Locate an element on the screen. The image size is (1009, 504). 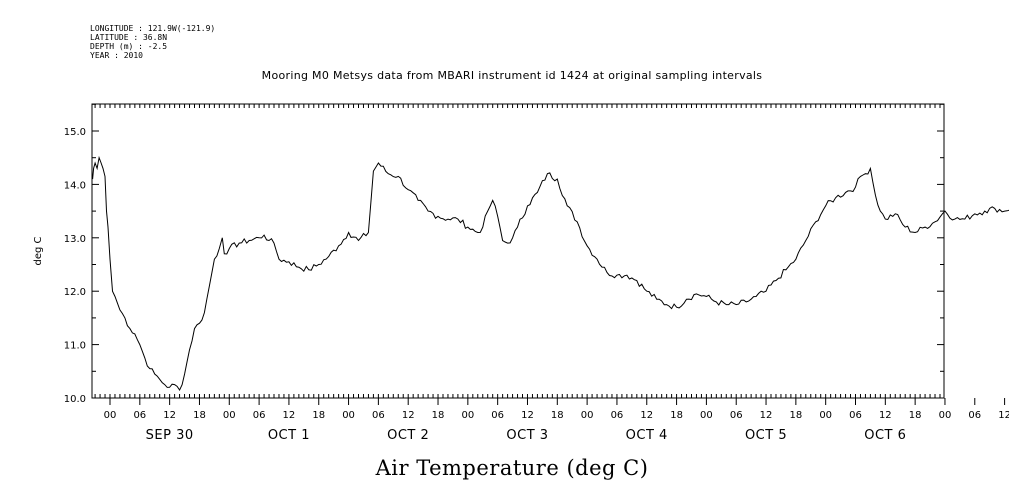
y-tick-label: 14.0 is located at coordinates (75, 185).